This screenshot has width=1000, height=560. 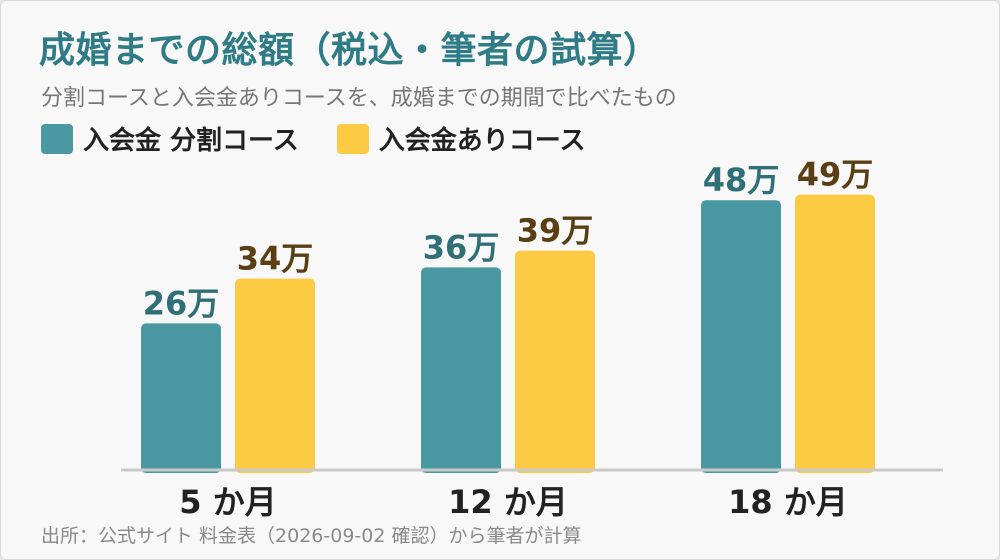 I want to click on data-label-series-2-1: 34万, so click(x=275, y=259).